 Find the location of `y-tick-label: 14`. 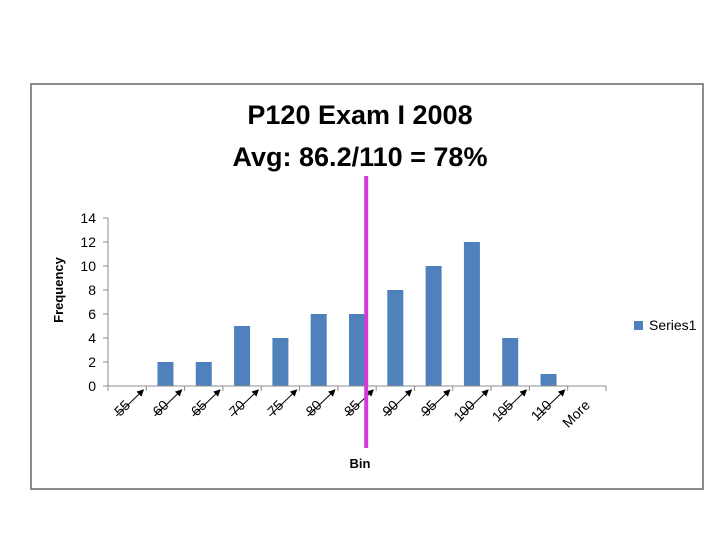

y-tick-label: 14 is located at coordinates (88, 218).